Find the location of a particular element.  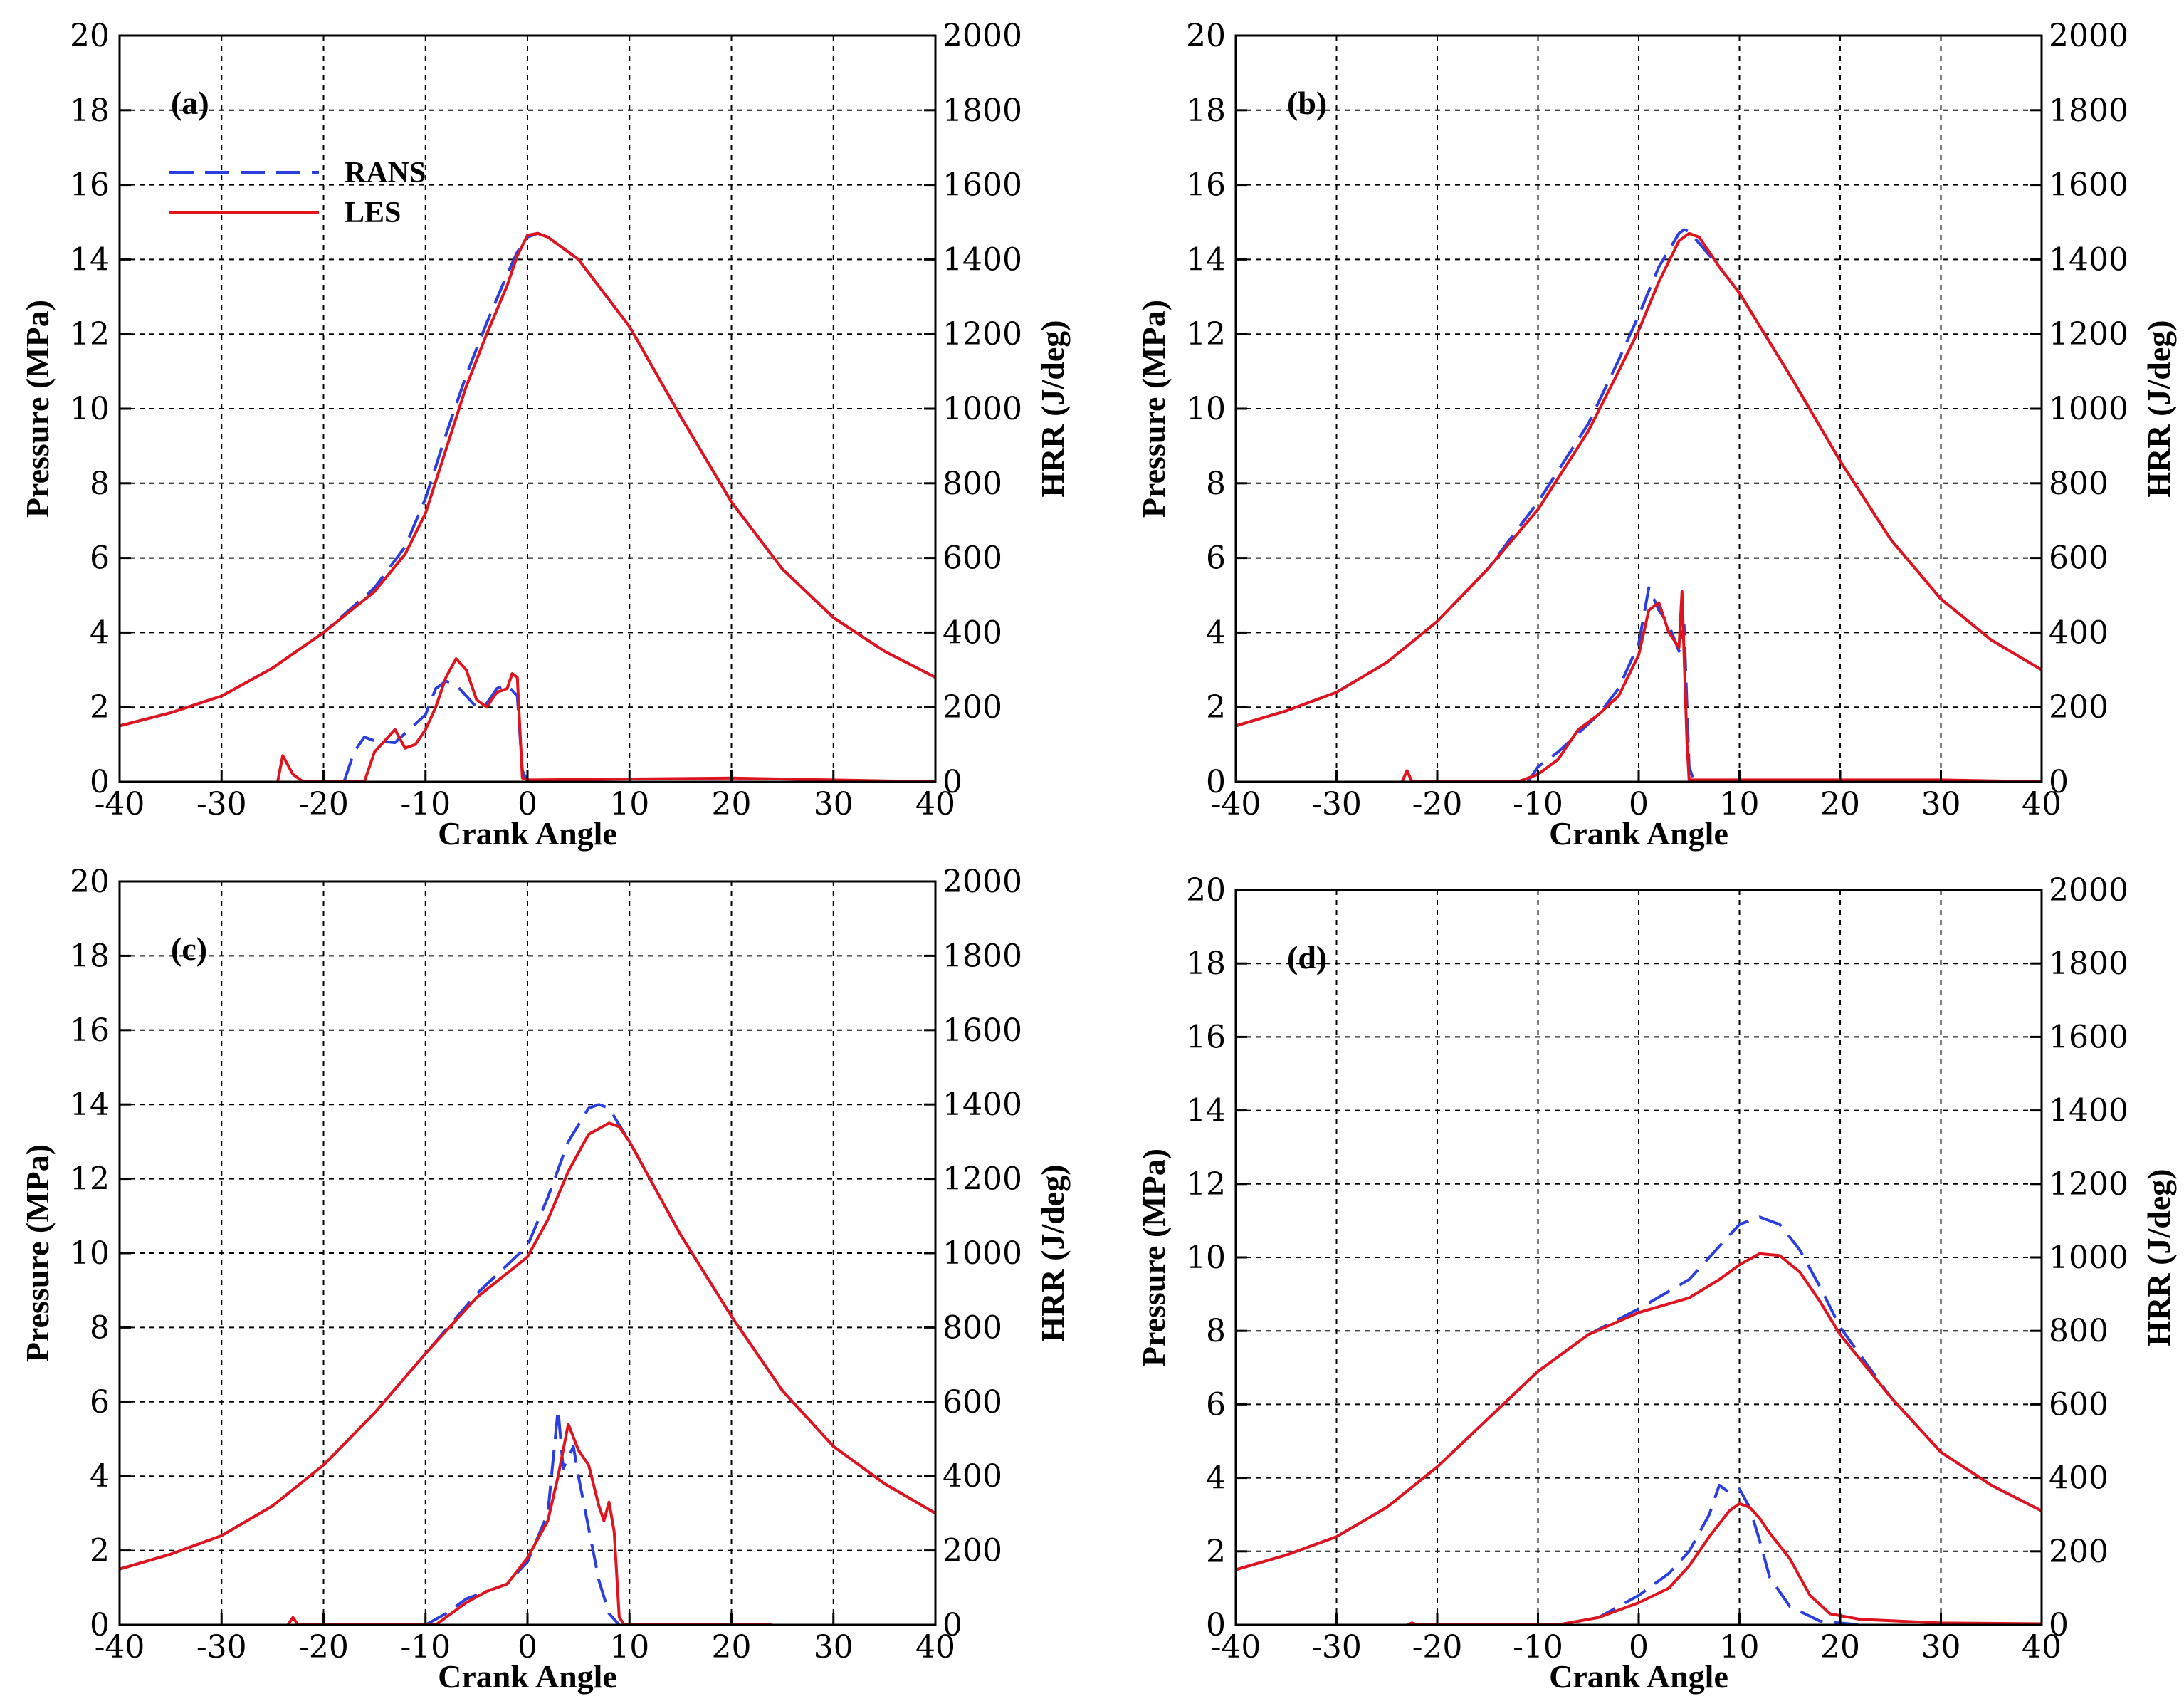

panel-label: (a) is located at coordinates (190, 103).